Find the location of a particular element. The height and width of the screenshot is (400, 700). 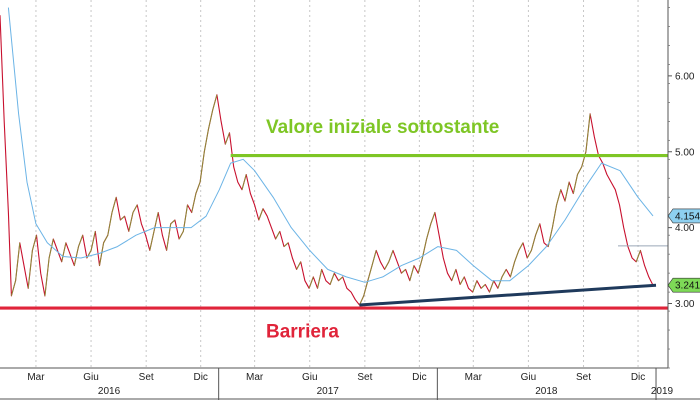

y-tick-label: 5.00 is located at coordinates (685, 152).